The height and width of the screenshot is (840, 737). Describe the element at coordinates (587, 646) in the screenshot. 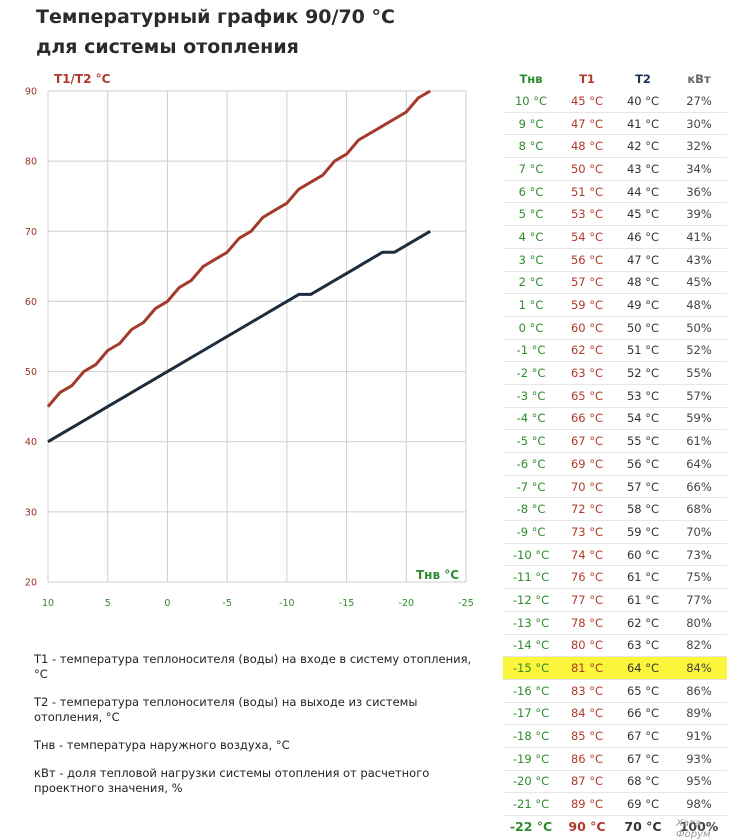

I see `cell-t1: 80 °С` at that location.